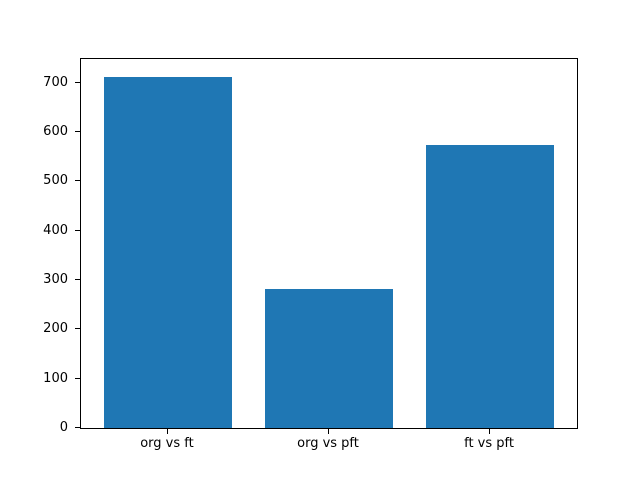 This screenshot has width=640, height=480. Describe the element at coordinates (167, 443) in the screenshot. I see `x-tick-label: org vs ft` at that location.